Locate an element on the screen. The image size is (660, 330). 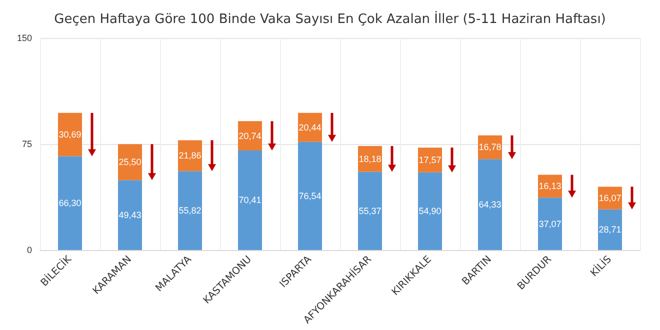
data-label: 17,57 is located at coordinates (430, 159).